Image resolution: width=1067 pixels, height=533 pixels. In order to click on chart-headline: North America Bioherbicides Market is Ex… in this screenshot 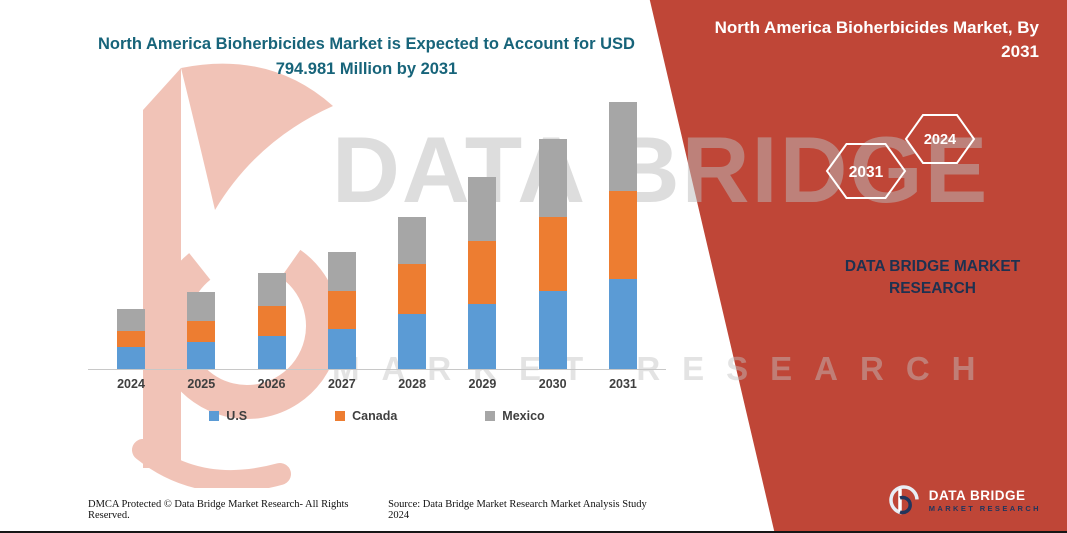, I will do `click(366, 56)`.